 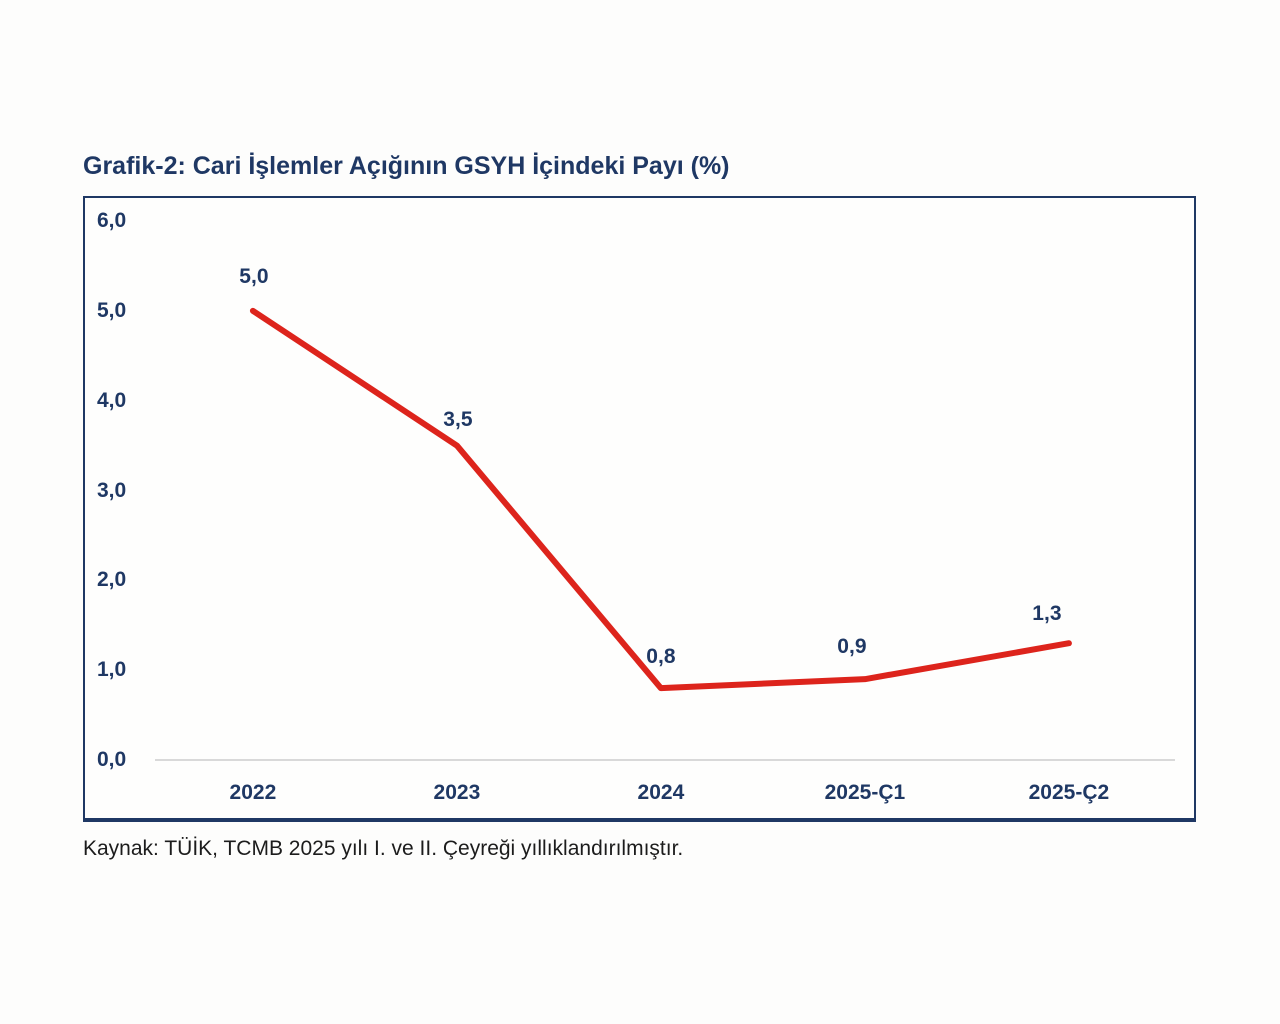 I want to click on y-axis-tick-label: 2,0, so click(x=112, y=580).